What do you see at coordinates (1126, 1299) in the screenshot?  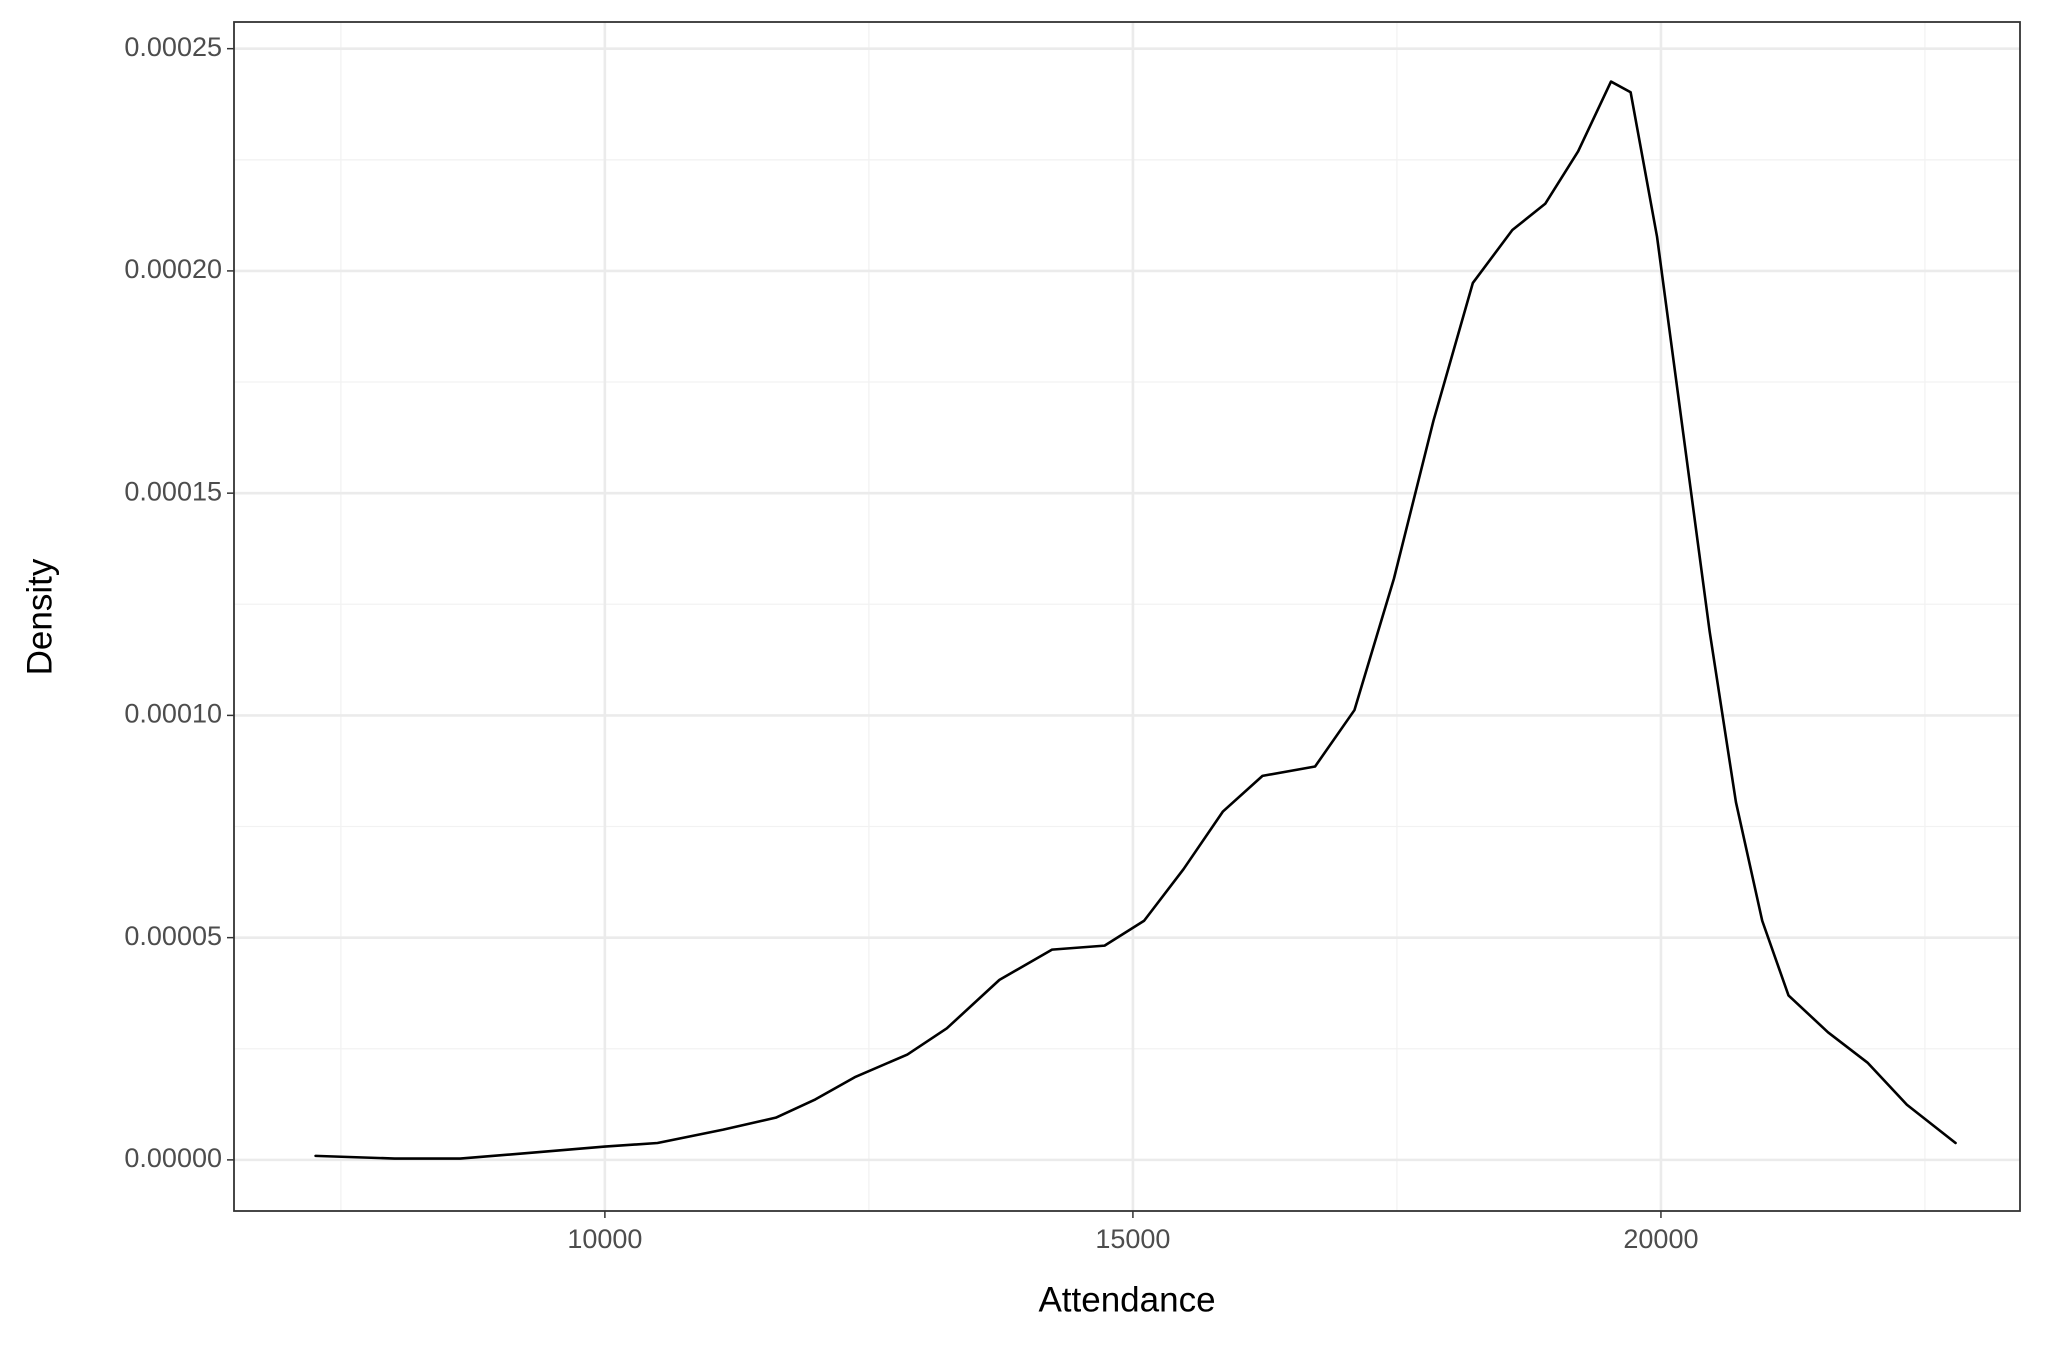 I see `x-axis-title: Attendance` at bounding box center [1126, 1299].